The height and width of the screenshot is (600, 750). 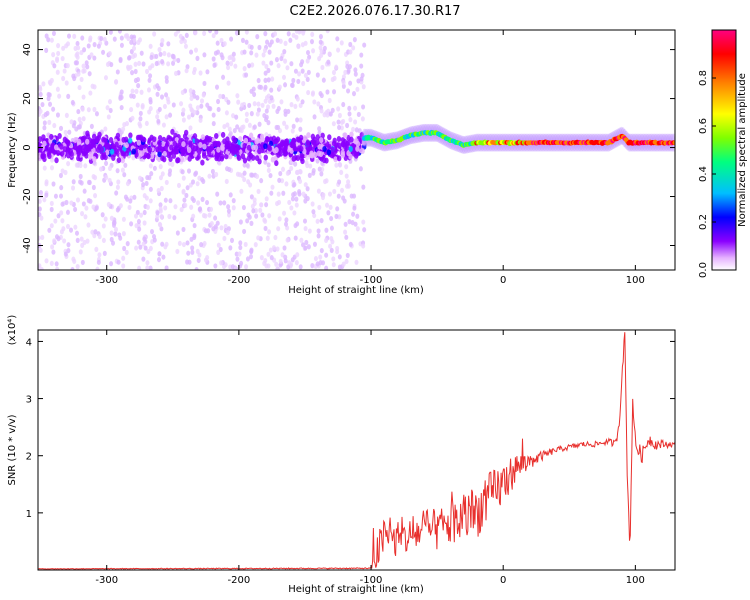 I want to click on x-tick-label: -100, so click(x=371, y=280).